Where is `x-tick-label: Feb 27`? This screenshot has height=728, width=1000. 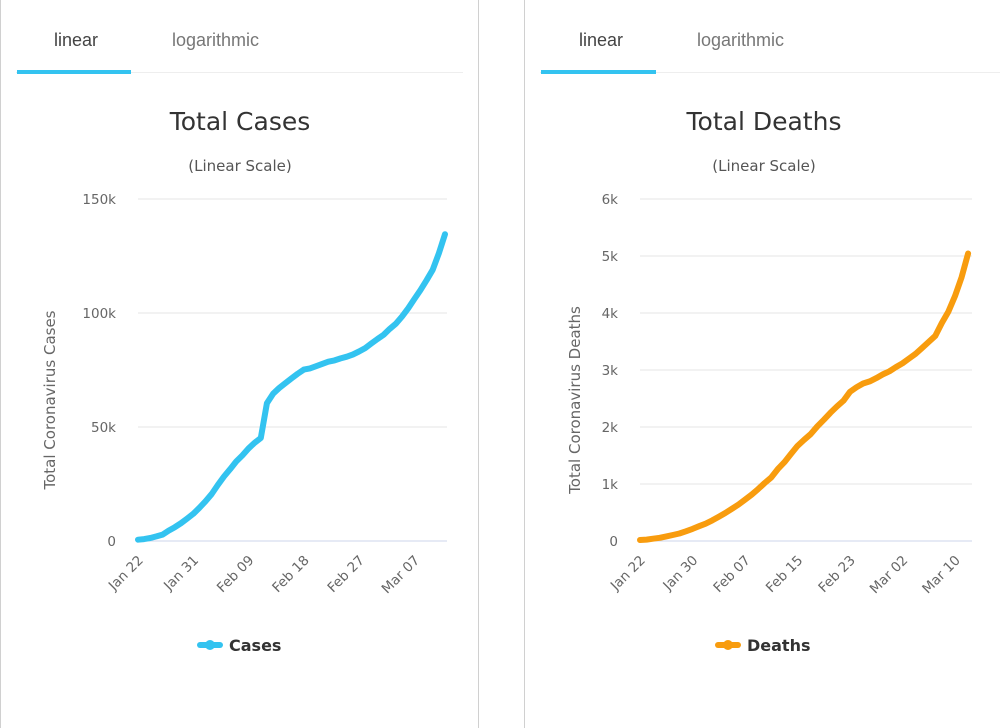
x-tick-label: Feb 27 is located at coordinates (345, 574).